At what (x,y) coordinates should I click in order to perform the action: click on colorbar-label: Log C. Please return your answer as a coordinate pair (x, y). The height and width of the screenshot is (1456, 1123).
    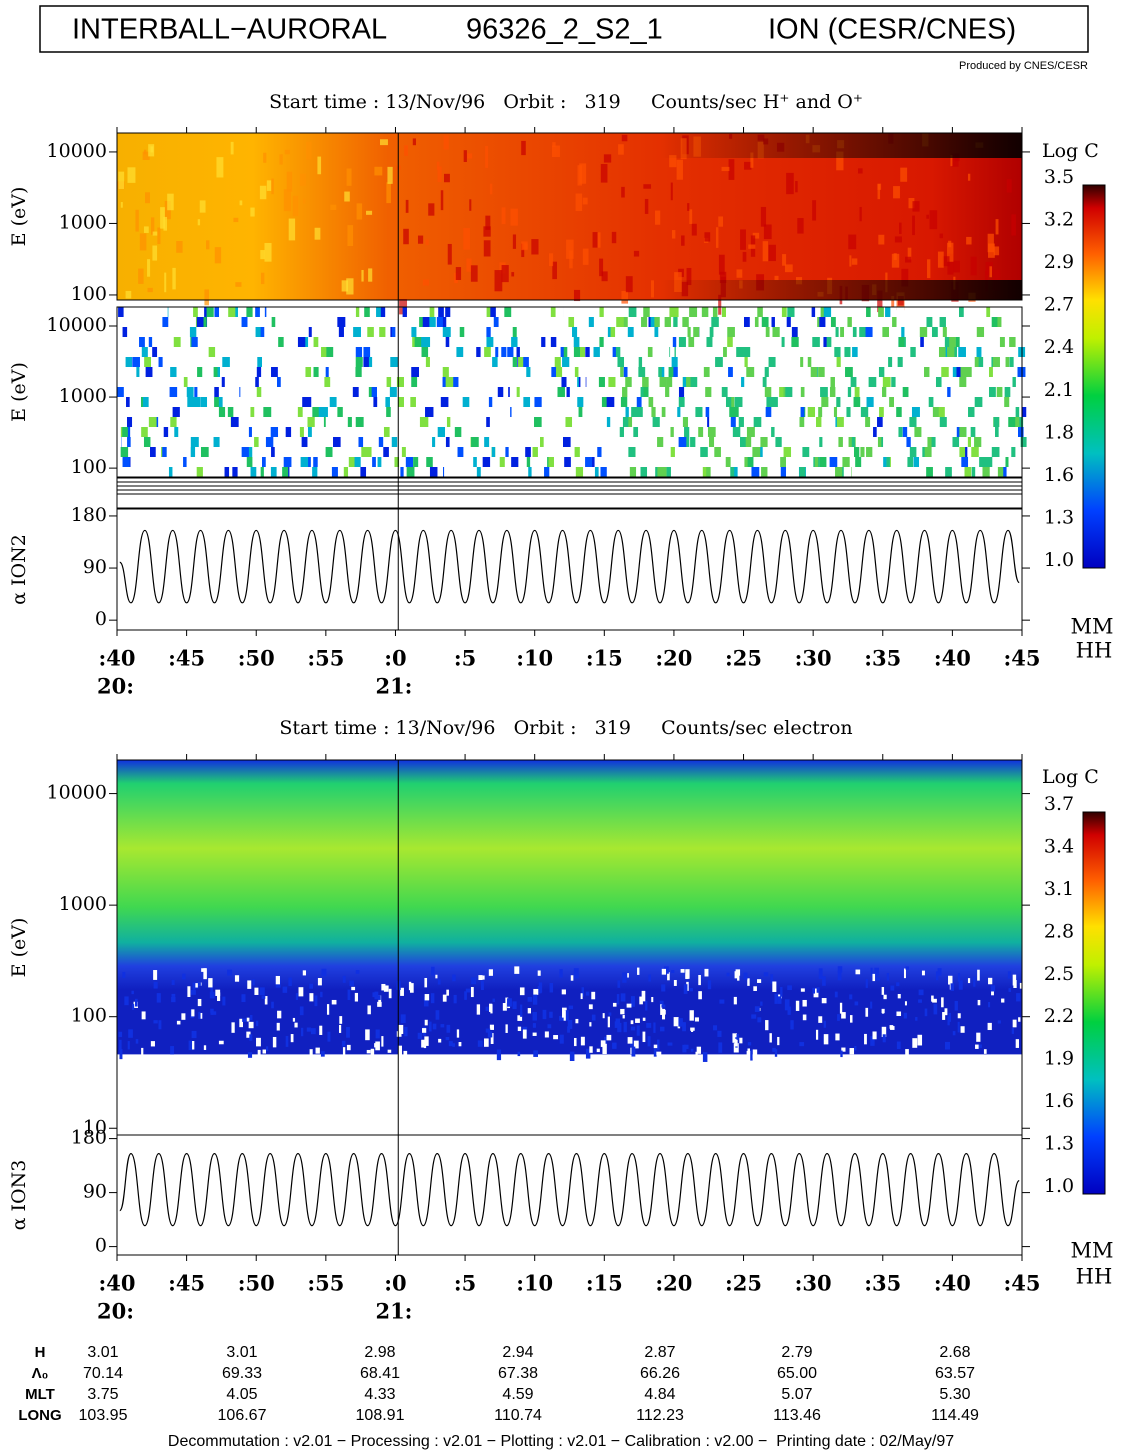
    Looking at the image, I should click on (1070, 777).